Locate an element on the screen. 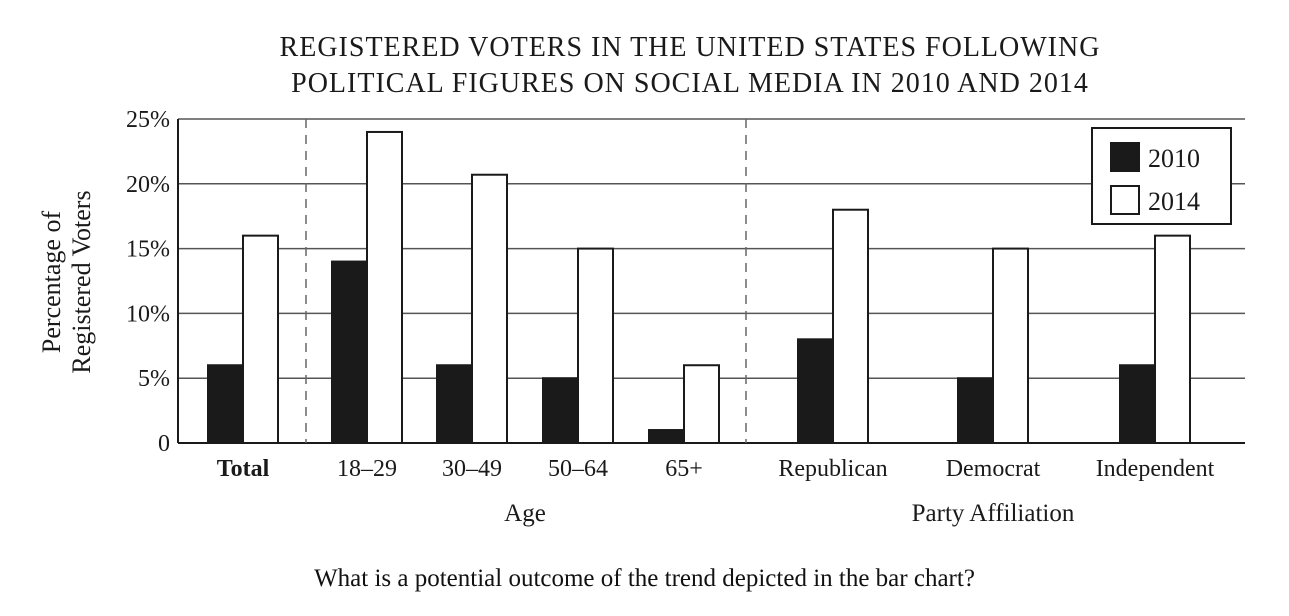 The image size is (1289, 616). legend-label-2010: 2010 is located at coordinates (1174, 158).